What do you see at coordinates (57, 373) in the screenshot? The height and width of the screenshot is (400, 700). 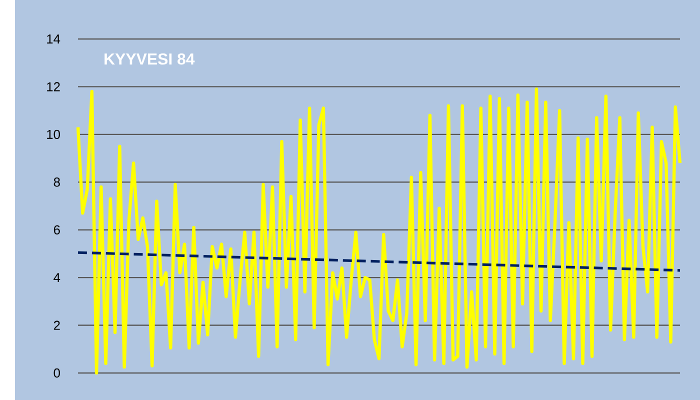 I see `y-tick-label: 0` at bounding box center [57, 373].